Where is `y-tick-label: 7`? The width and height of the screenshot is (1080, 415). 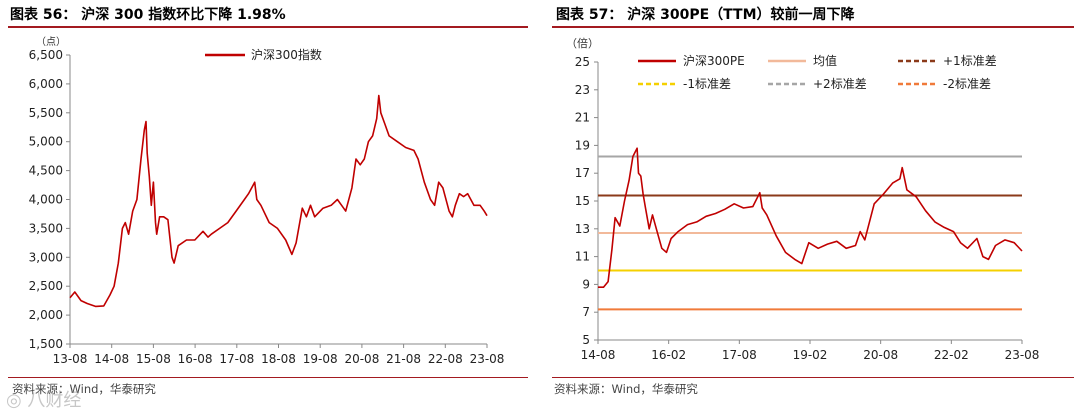
y-tick-label: 7 is located at coordinates (586, 312).